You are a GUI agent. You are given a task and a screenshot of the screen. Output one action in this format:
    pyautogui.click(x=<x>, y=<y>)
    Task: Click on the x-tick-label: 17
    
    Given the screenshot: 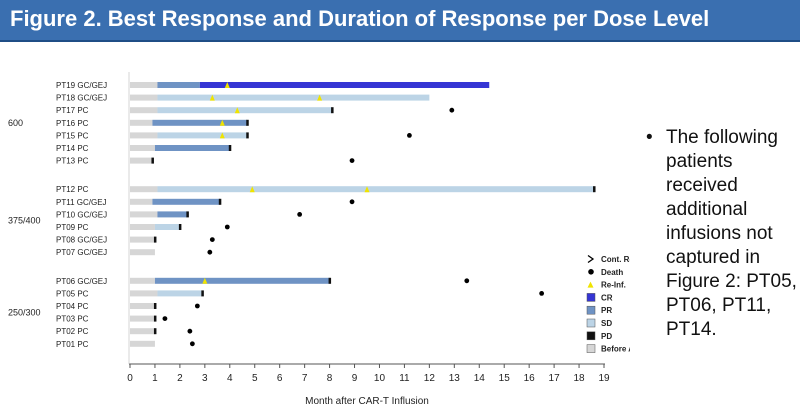 What is the action you would take?
    pyautogui.click(x=555, y=378)
    